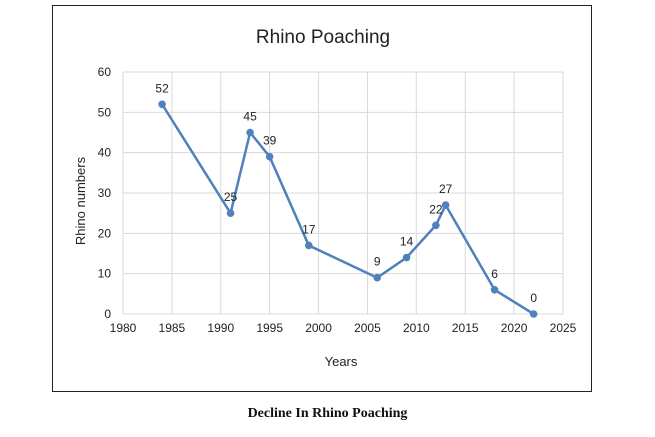  I want to click on data-label: 27, so click(446, 189).